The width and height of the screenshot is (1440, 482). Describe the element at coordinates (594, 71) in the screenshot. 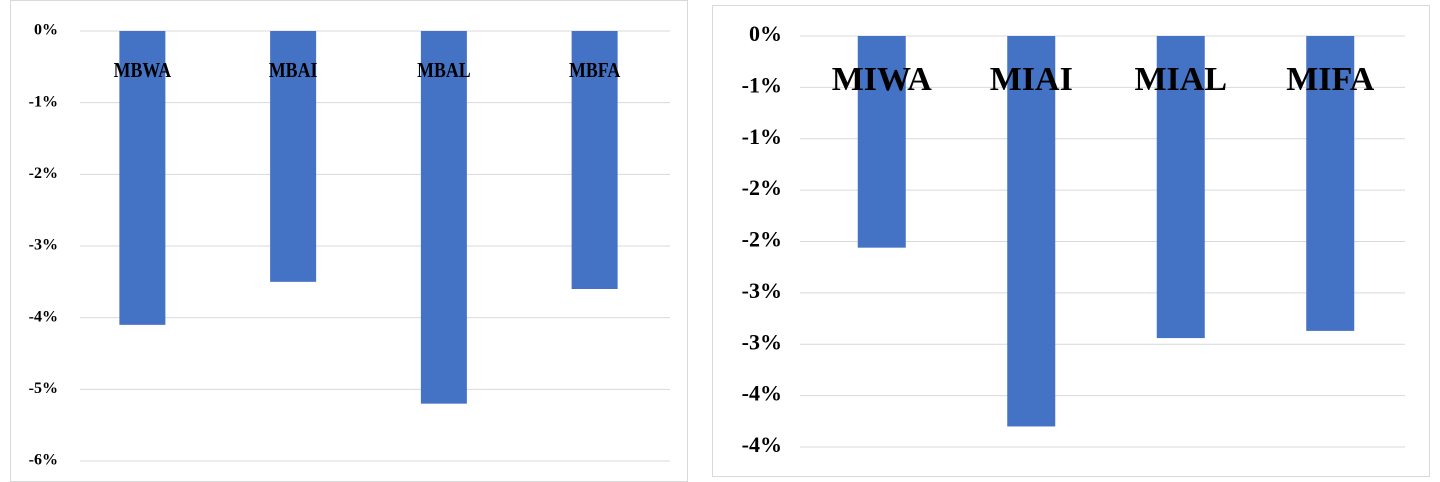

I see `category-label: MBFA` at that location.